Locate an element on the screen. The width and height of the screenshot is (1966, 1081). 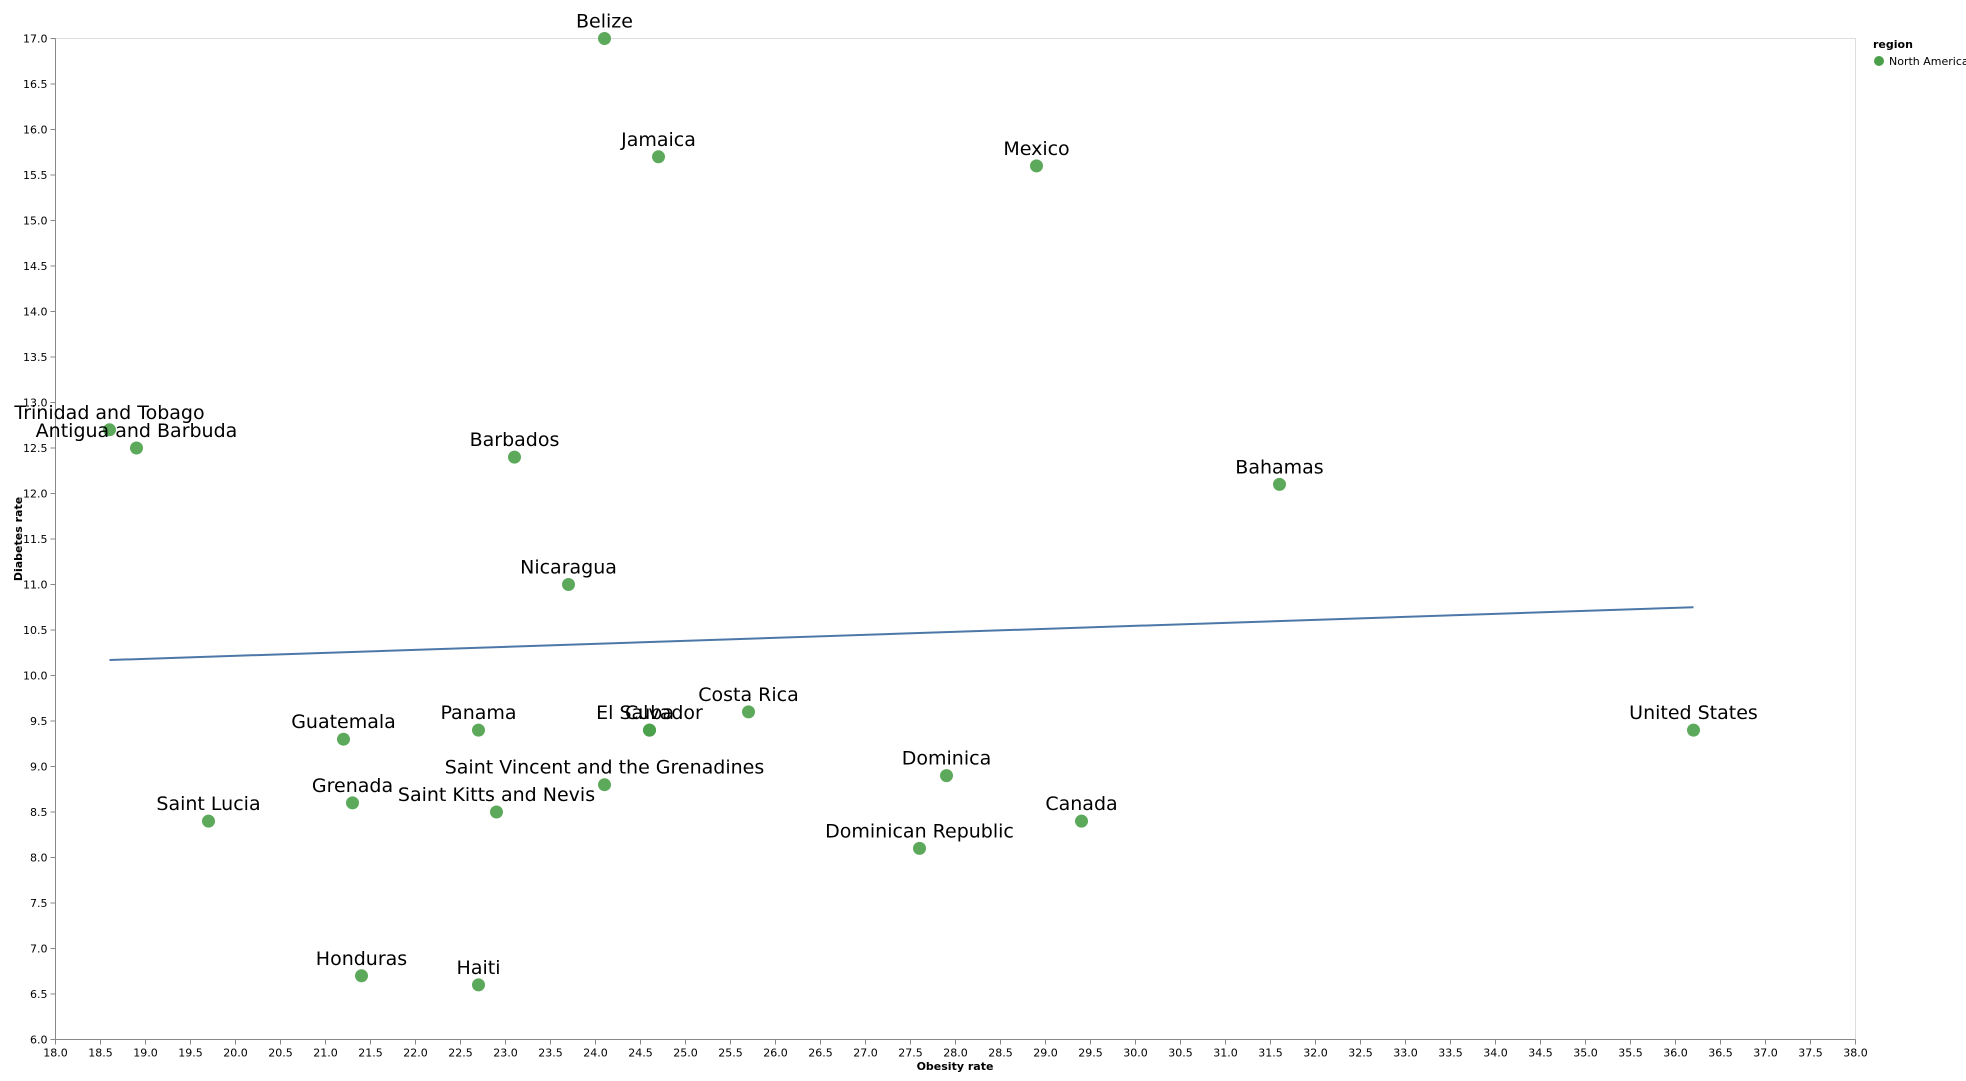
y-tick-label: 9.5 is located at coordinates (39, 721).